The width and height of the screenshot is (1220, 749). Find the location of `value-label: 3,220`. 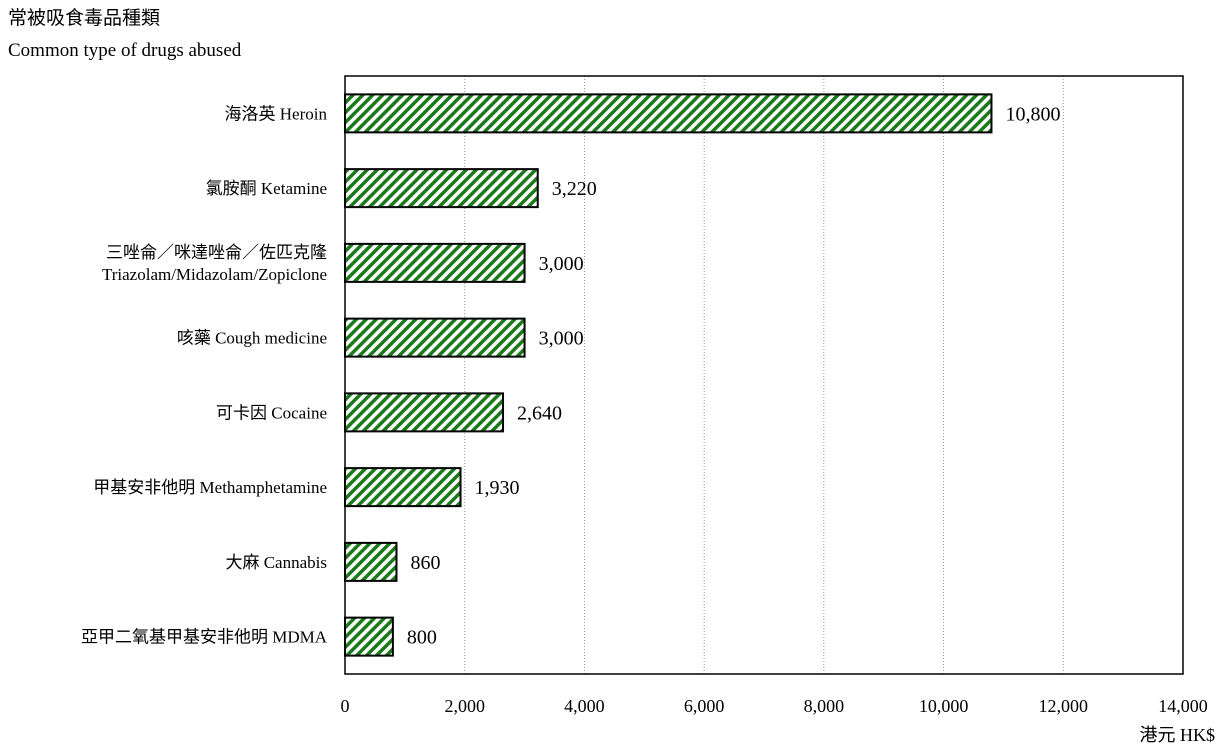

value-label: 3,220 is located at coordinates (574, 189).